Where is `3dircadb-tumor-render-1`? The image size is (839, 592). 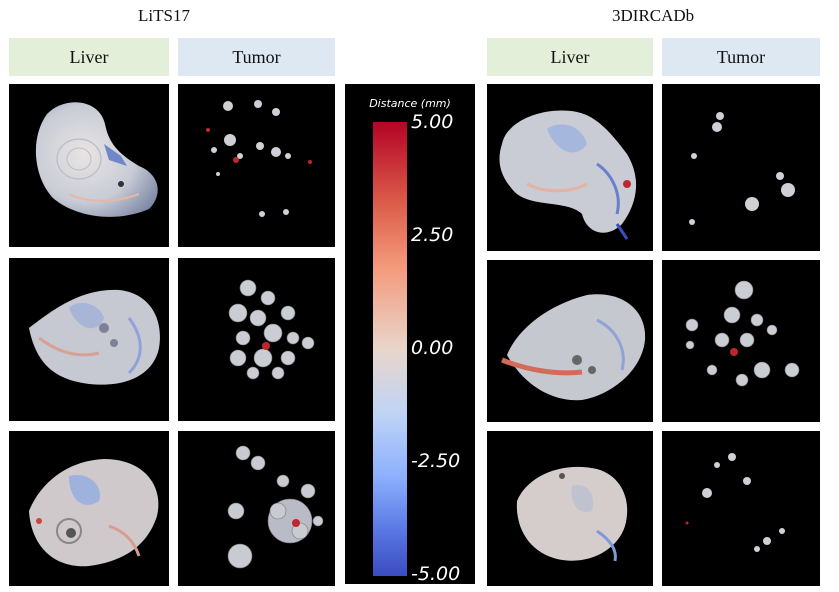 3dircadb-tumor-render-1 is located at coordinates (741, 167).